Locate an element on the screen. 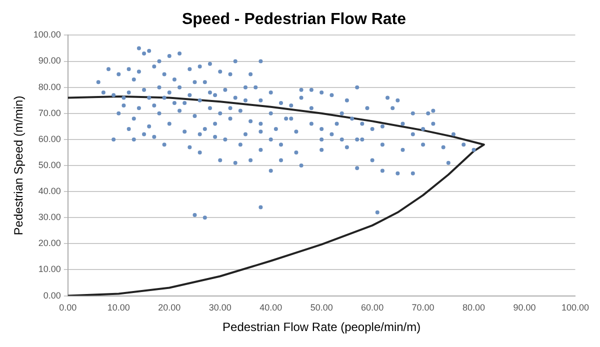 The image size is (600, 347). x-axis-title: Pedestrian Flow Rate (people/min/m) is located at coordinates (321, 327).